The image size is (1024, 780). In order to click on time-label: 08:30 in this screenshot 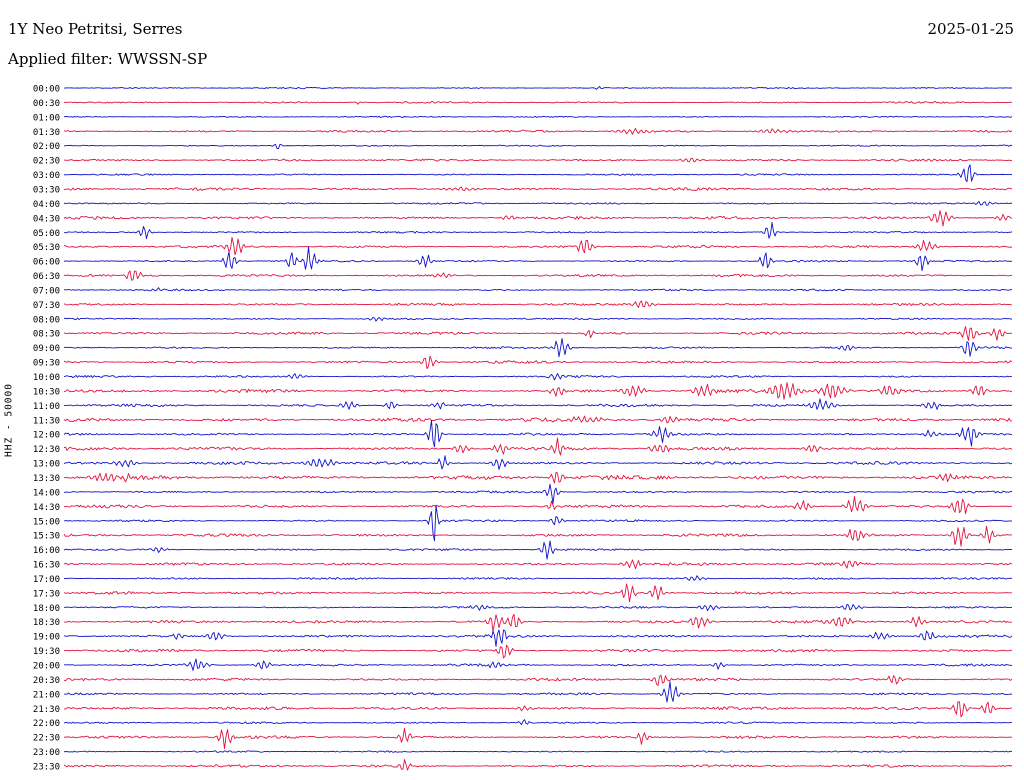, I will do `click(46, 335)`.